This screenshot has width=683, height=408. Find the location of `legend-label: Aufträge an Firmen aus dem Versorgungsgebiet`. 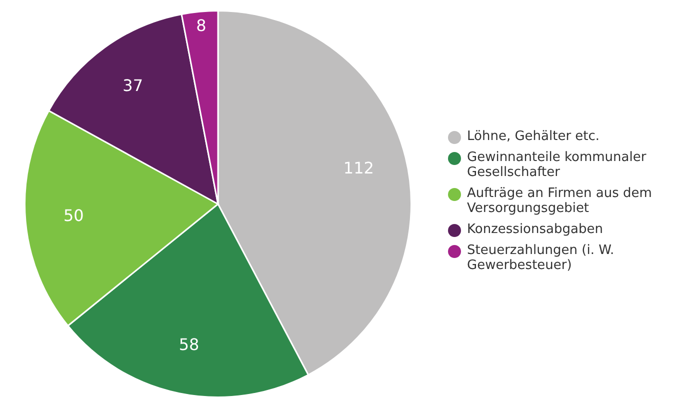

legend-label: Aufträge an Firmen aus dem Versorgungsgebiet is located at coordinates (560, 201).